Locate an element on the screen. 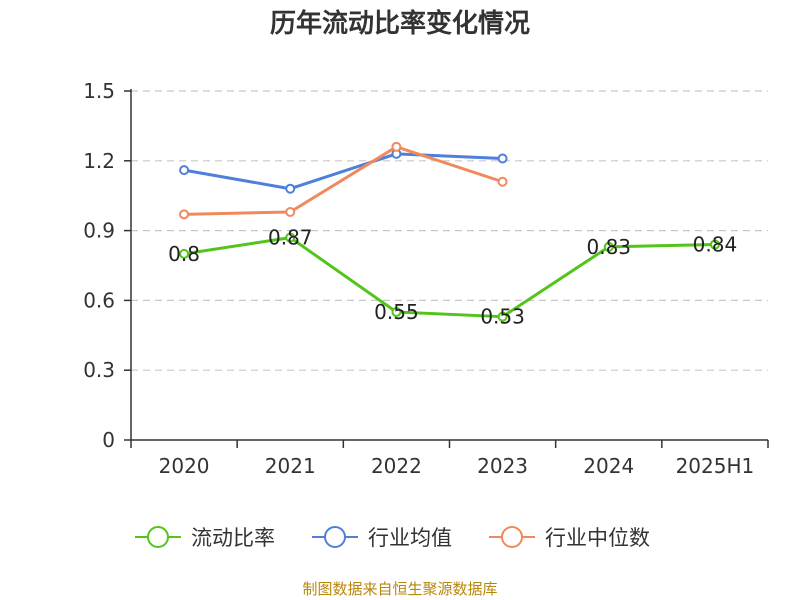 Image resolution: width=800 pixels, height=600 pixels. data-label: 0.83 is located at coordinates (608, 247).